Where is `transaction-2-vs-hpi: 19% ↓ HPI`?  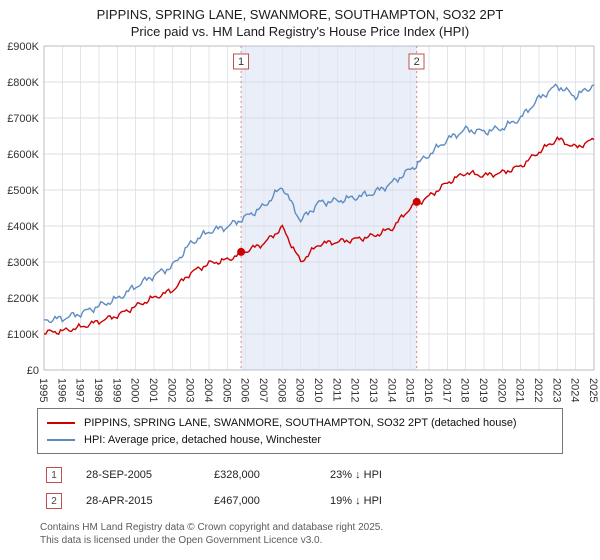
transaction-2-vs-hpi: 19% ↓ HPI is located at coordinates (356, 501).